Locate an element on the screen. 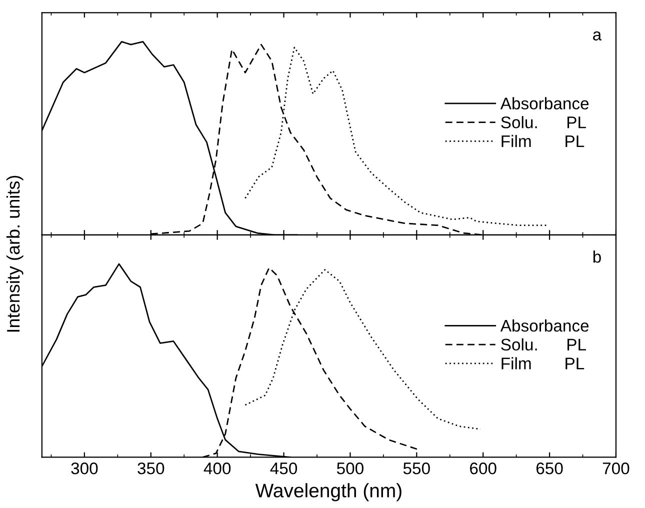 Image resolution: width=645 pixels, height=508 pixels. y-axis-title: Intensity (arb. units) is located at coordinates (15, 254).